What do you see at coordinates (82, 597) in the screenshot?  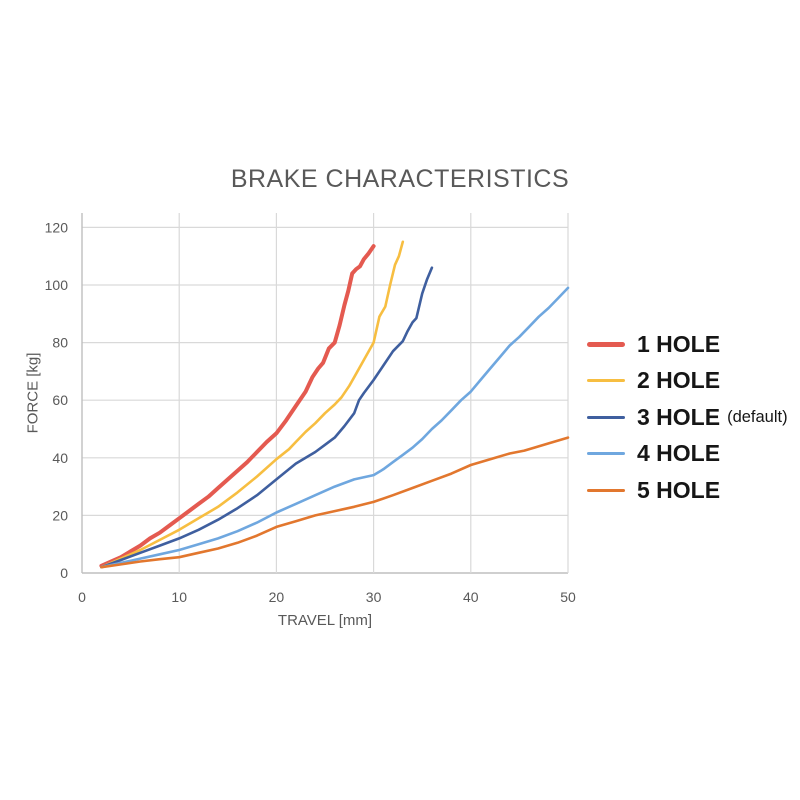 I see `x-tick-label: 0` at bounding box center [82, 597].